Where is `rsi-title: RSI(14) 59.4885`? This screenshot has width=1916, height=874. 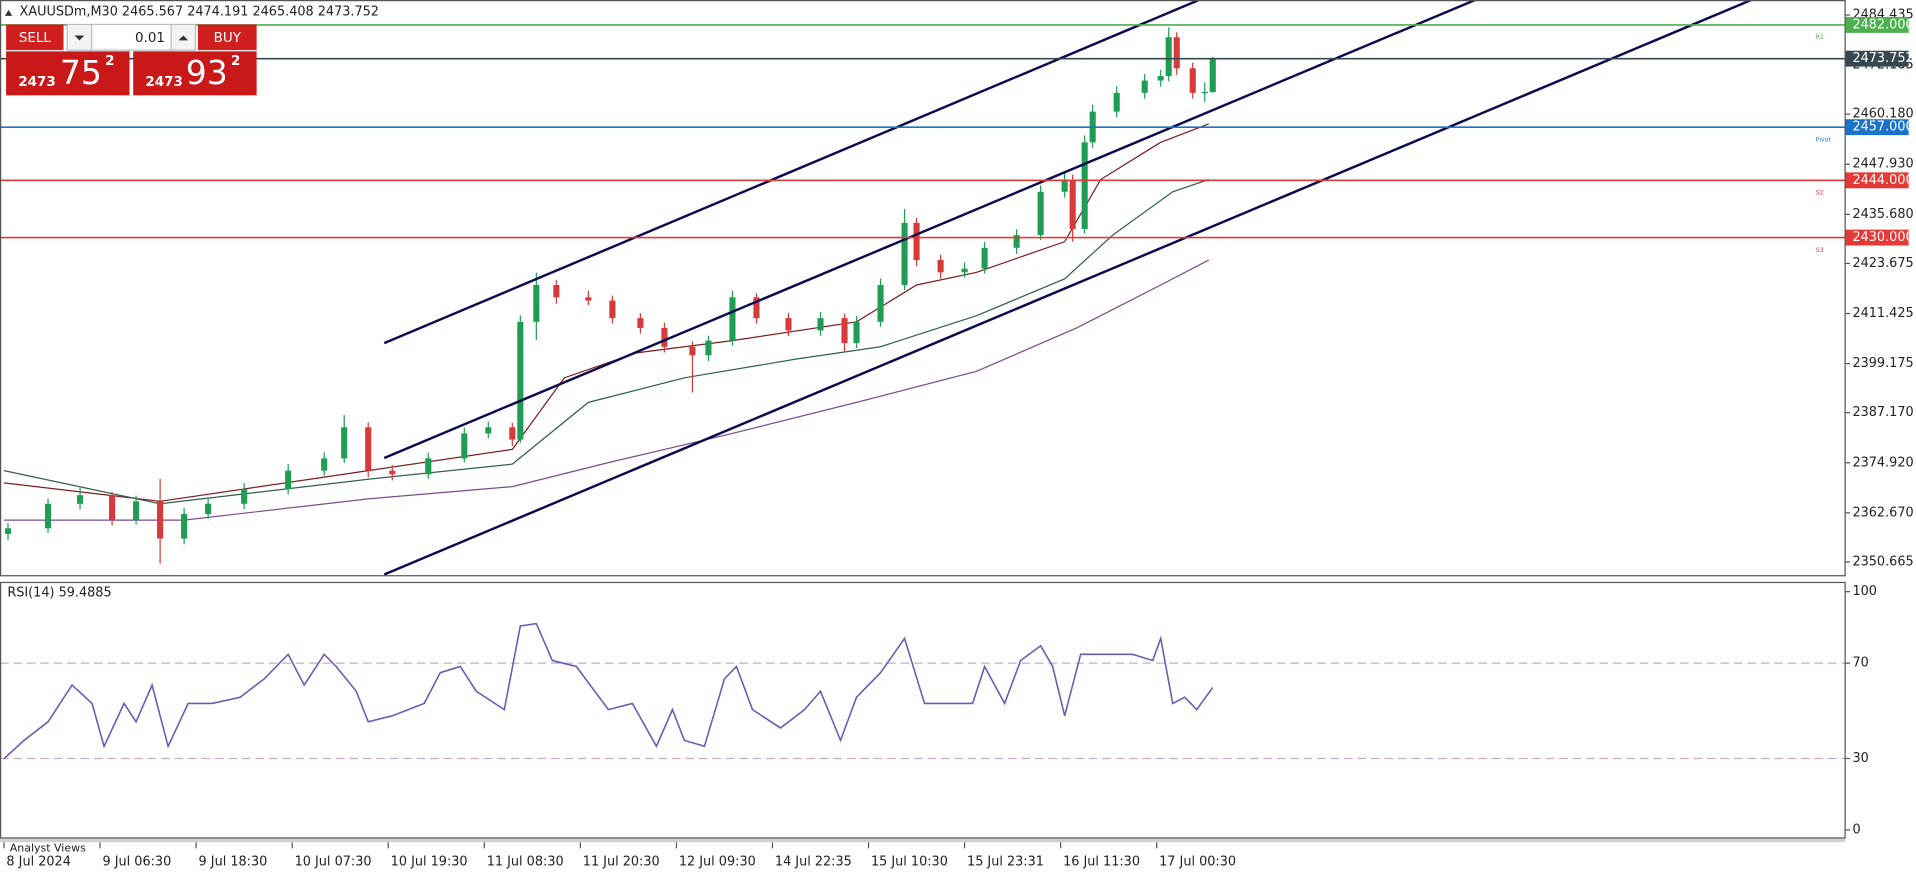 rsi-title: RSI(14) 59.4885 is located at coordinates (59, 592).